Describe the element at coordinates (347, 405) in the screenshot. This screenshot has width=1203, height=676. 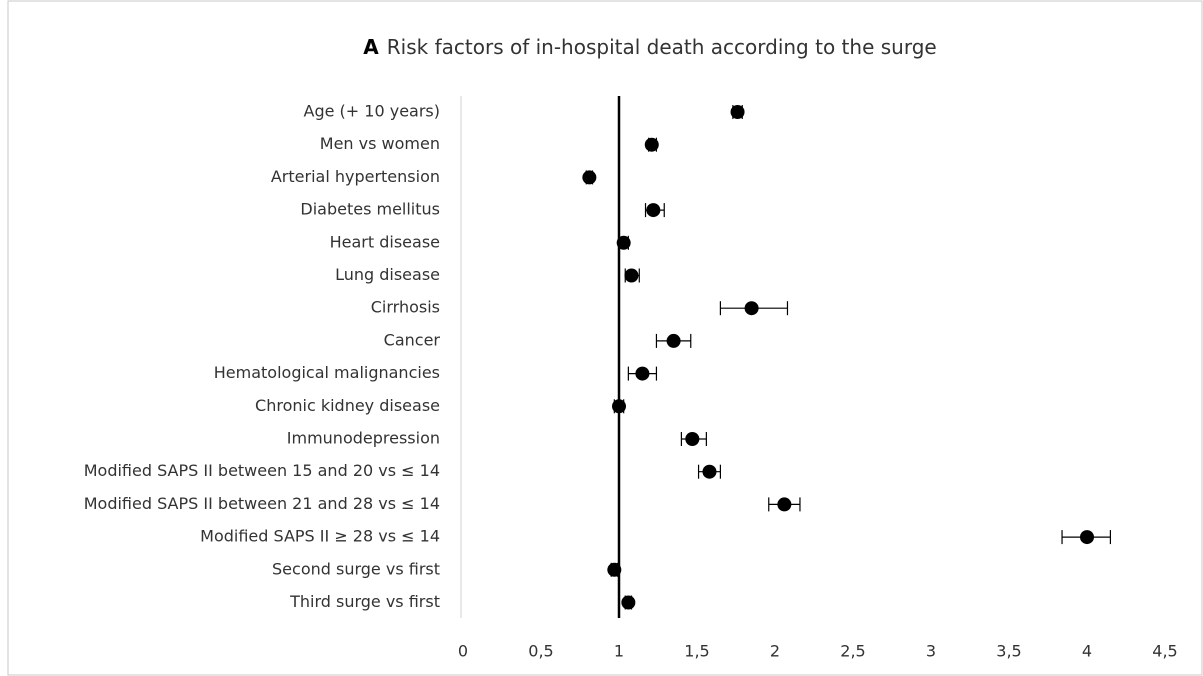
I see `y-tick-label: Chronic kidney disease` at that location.